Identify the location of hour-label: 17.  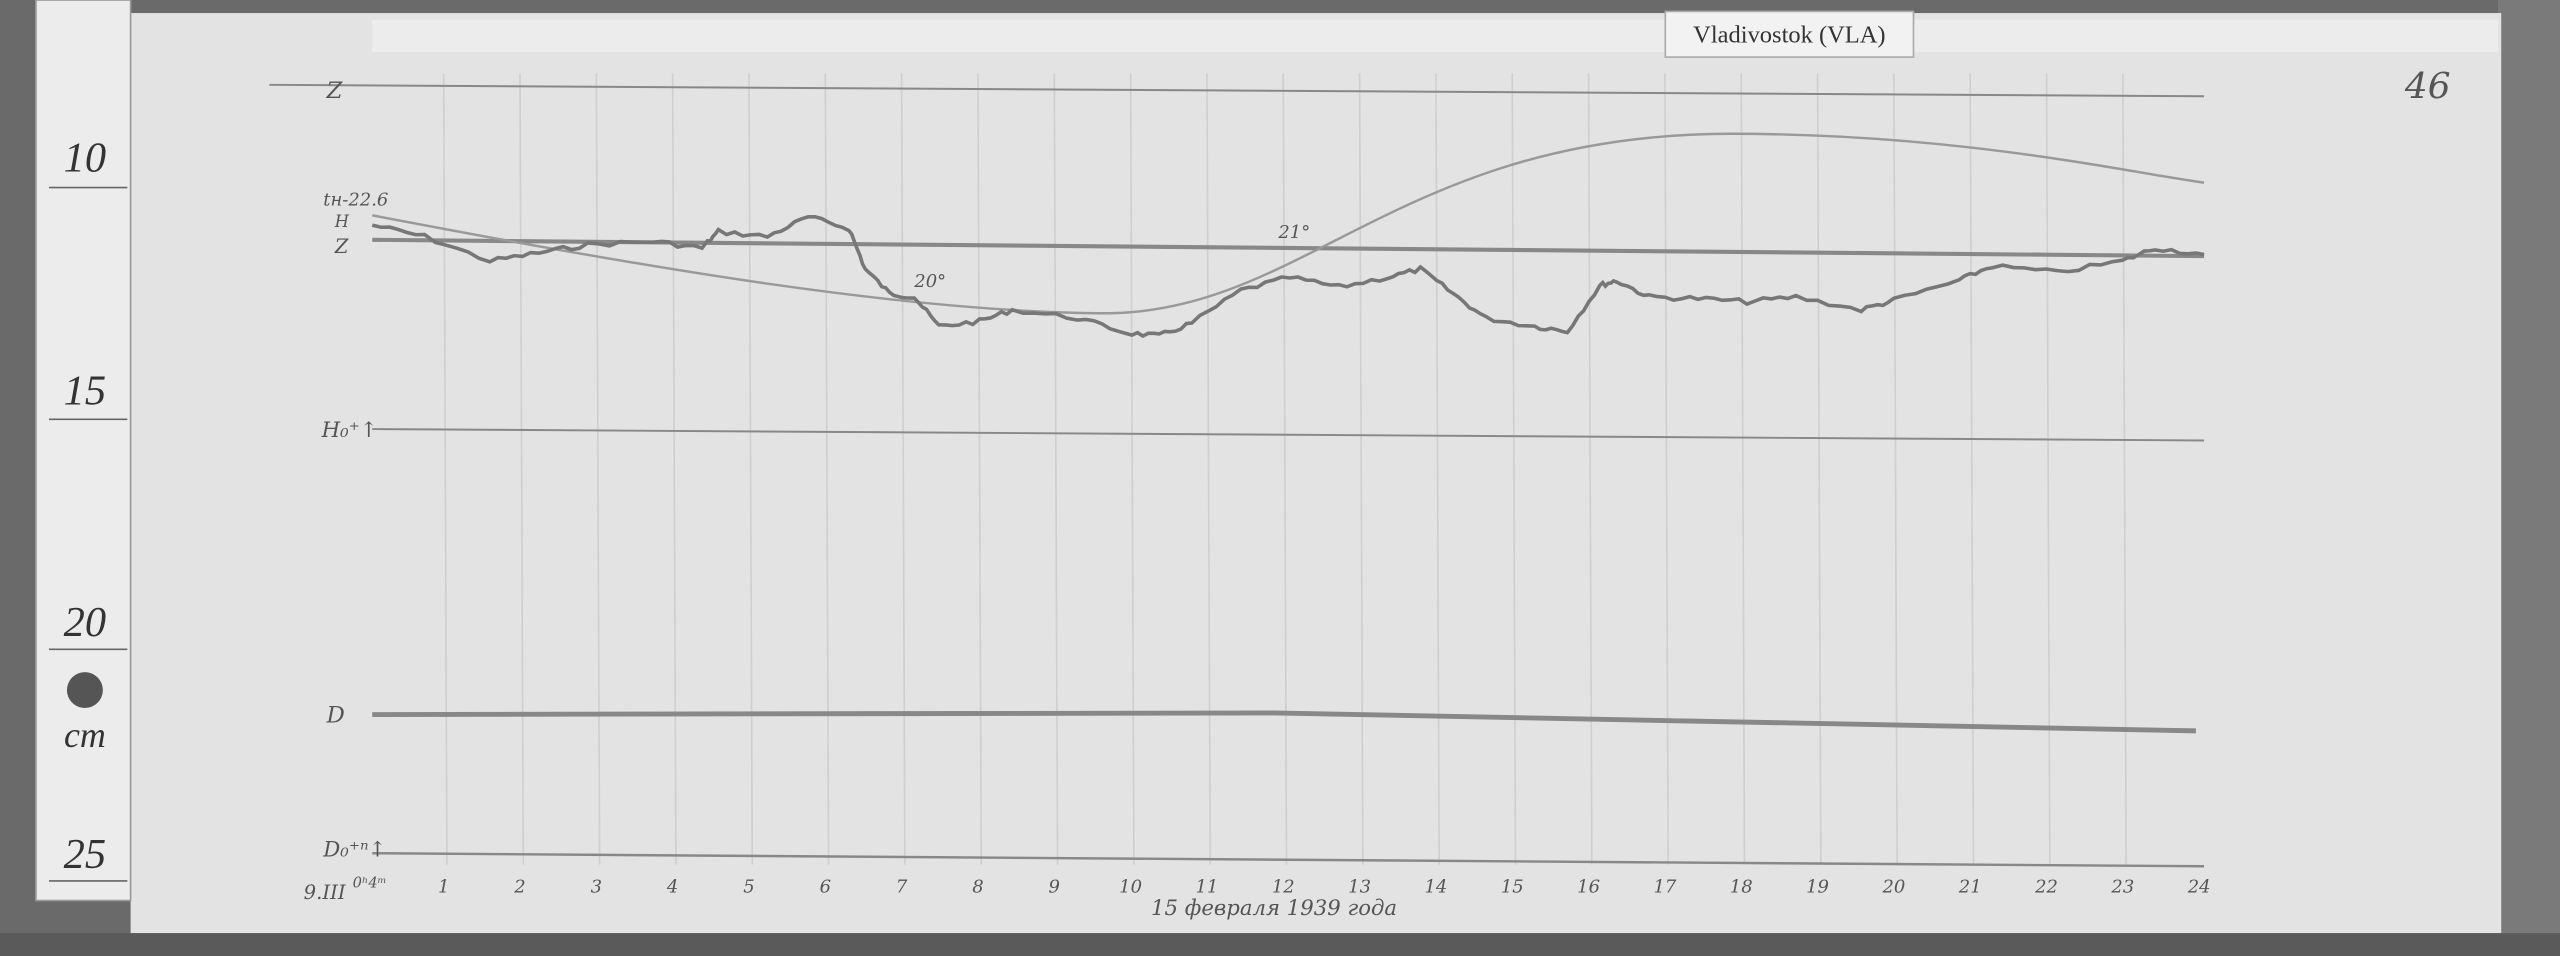
(1664, 886).